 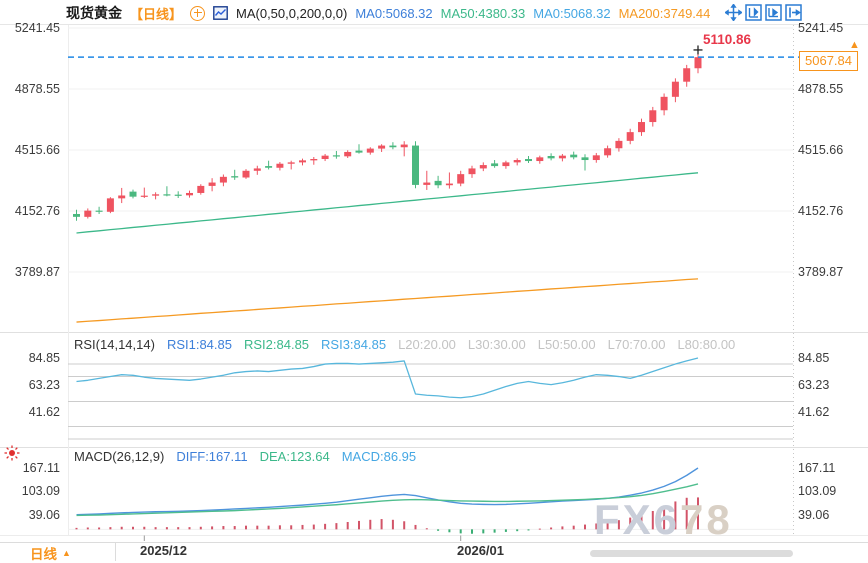 What do you see at coordinates (198, 13) in the screenshot?
I see `circle-plus-icon` at bounding box center [198, 13].